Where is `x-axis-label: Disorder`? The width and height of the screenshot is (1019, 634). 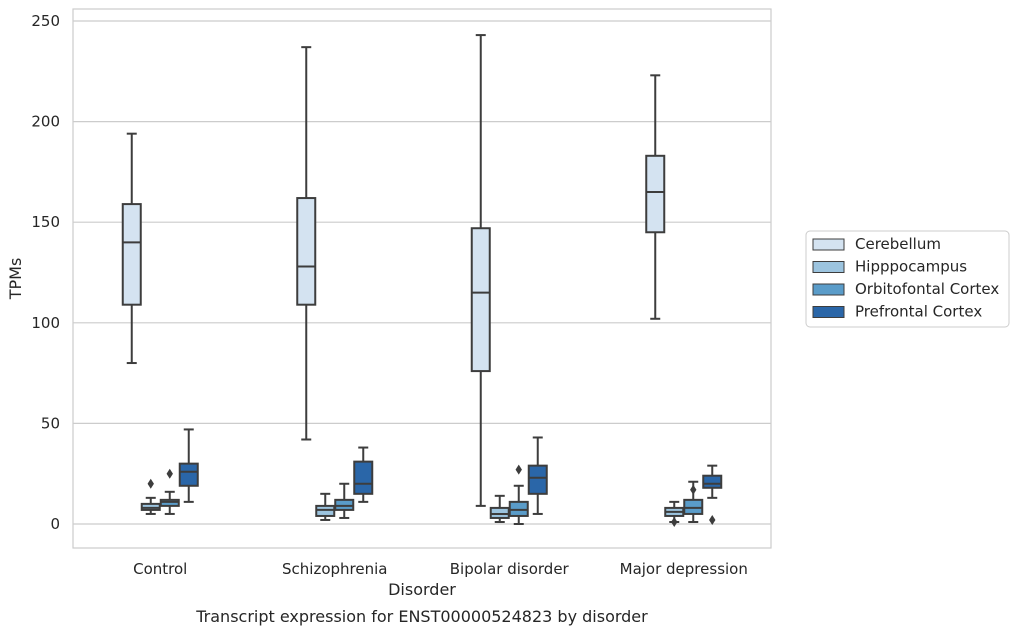 x-axis-label: Disorder is located at coordinates (422, 589).